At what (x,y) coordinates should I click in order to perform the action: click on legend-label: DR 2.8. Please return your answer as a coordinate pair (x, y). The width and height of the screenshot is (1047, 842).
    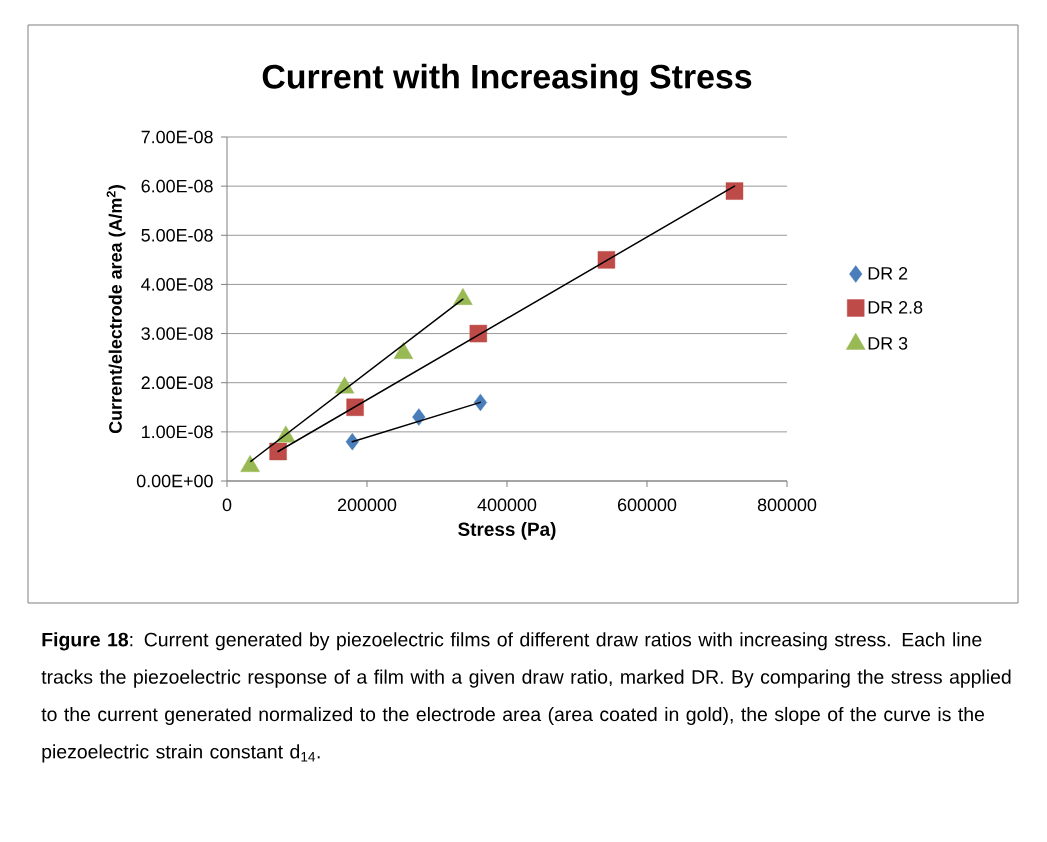
    Looking at the image, I should click on (895, 307).